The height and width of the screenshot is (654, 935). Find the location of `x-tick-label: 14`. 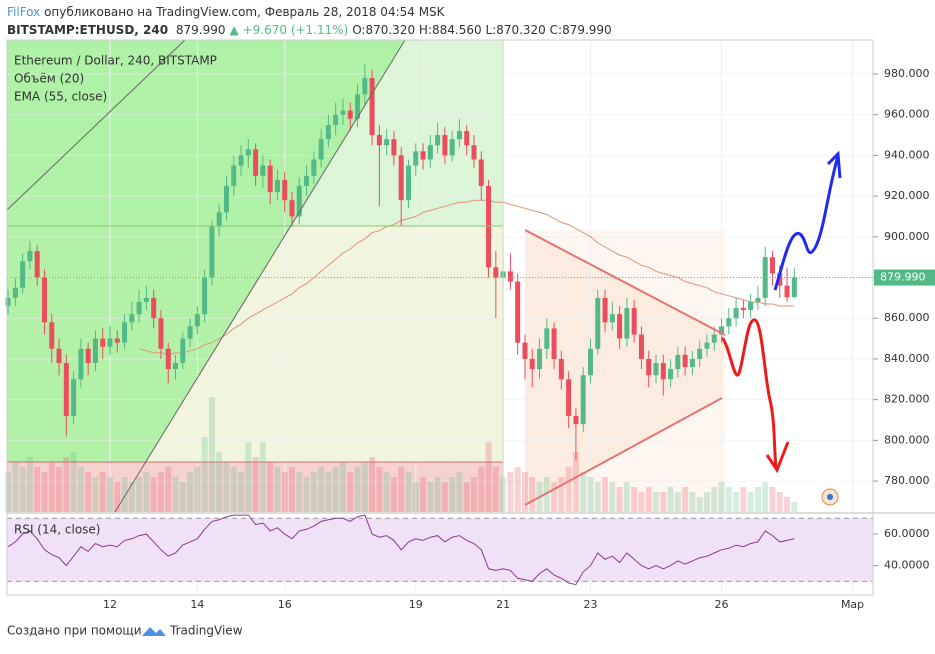

x-tick-label: 14 is located at coordinates (197, 604).